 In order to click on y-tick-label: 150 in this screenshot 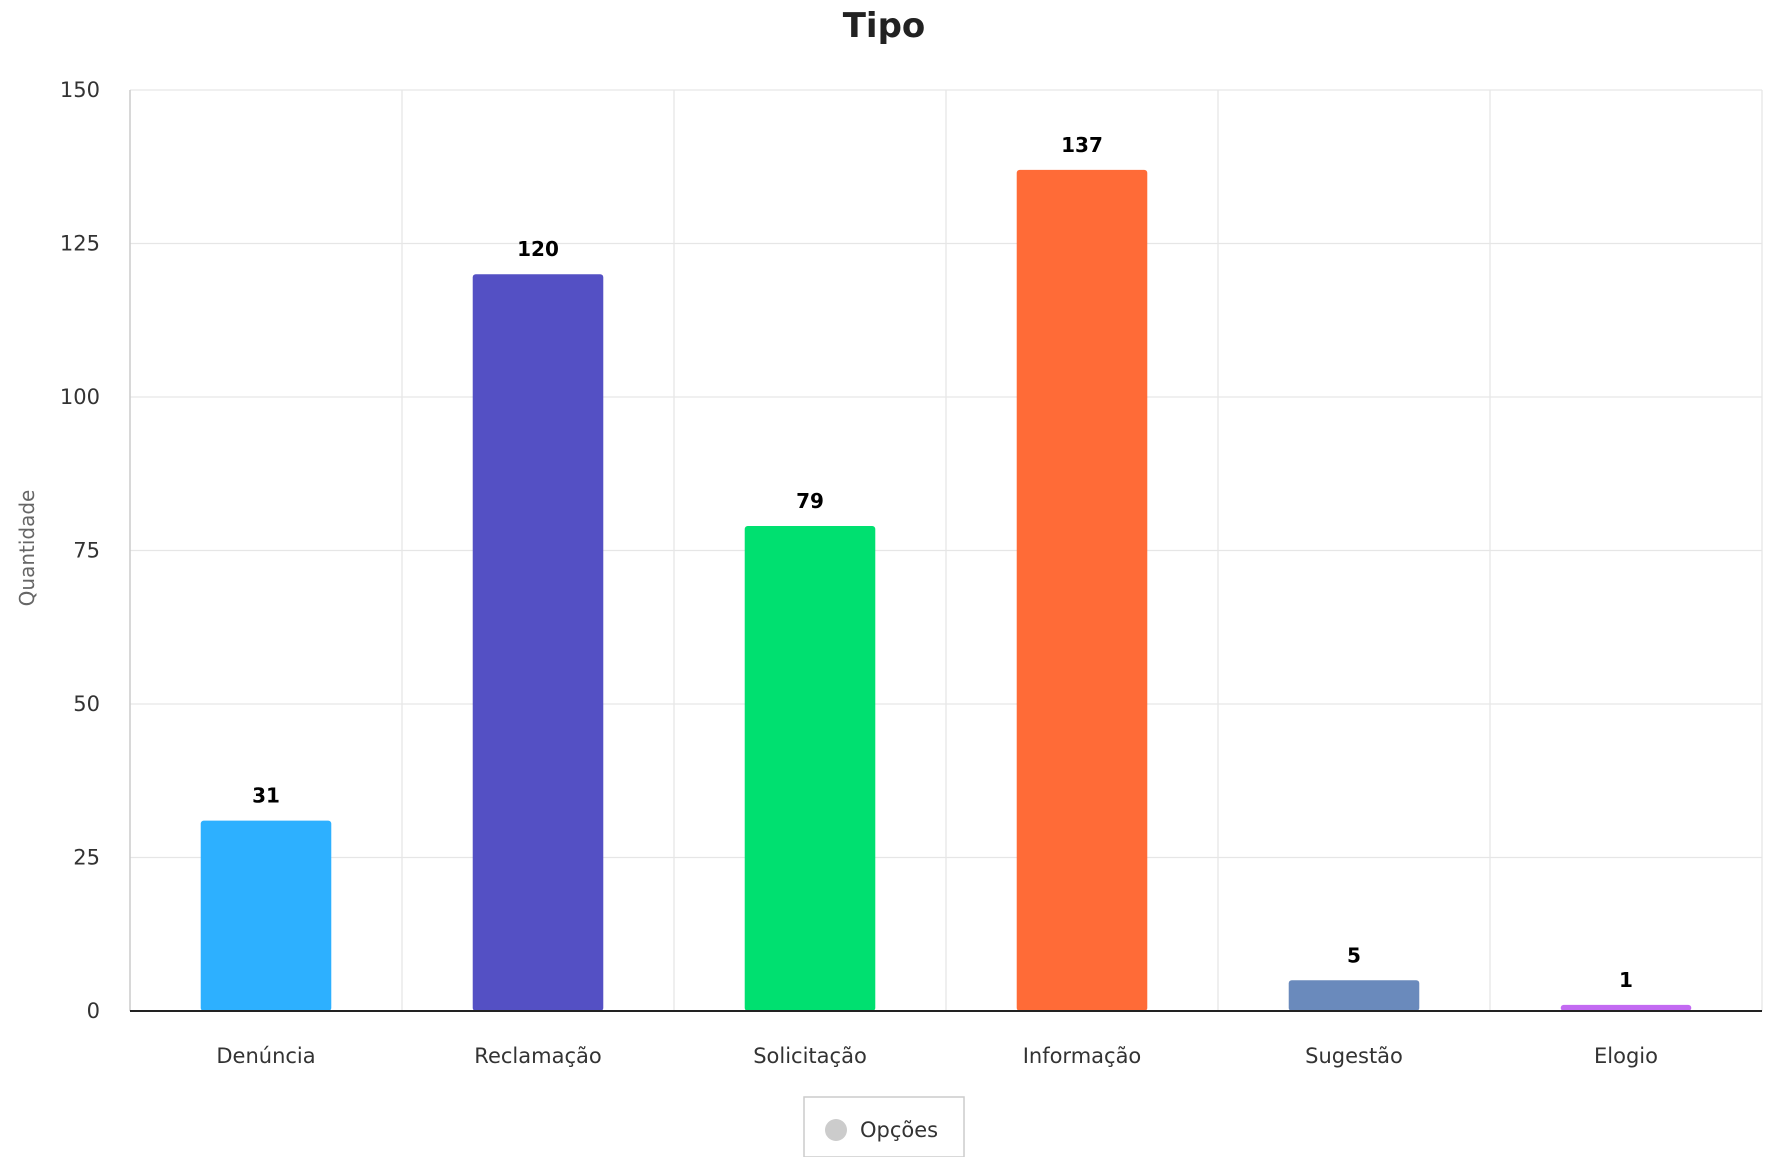, I will do `click(80, 90)`.